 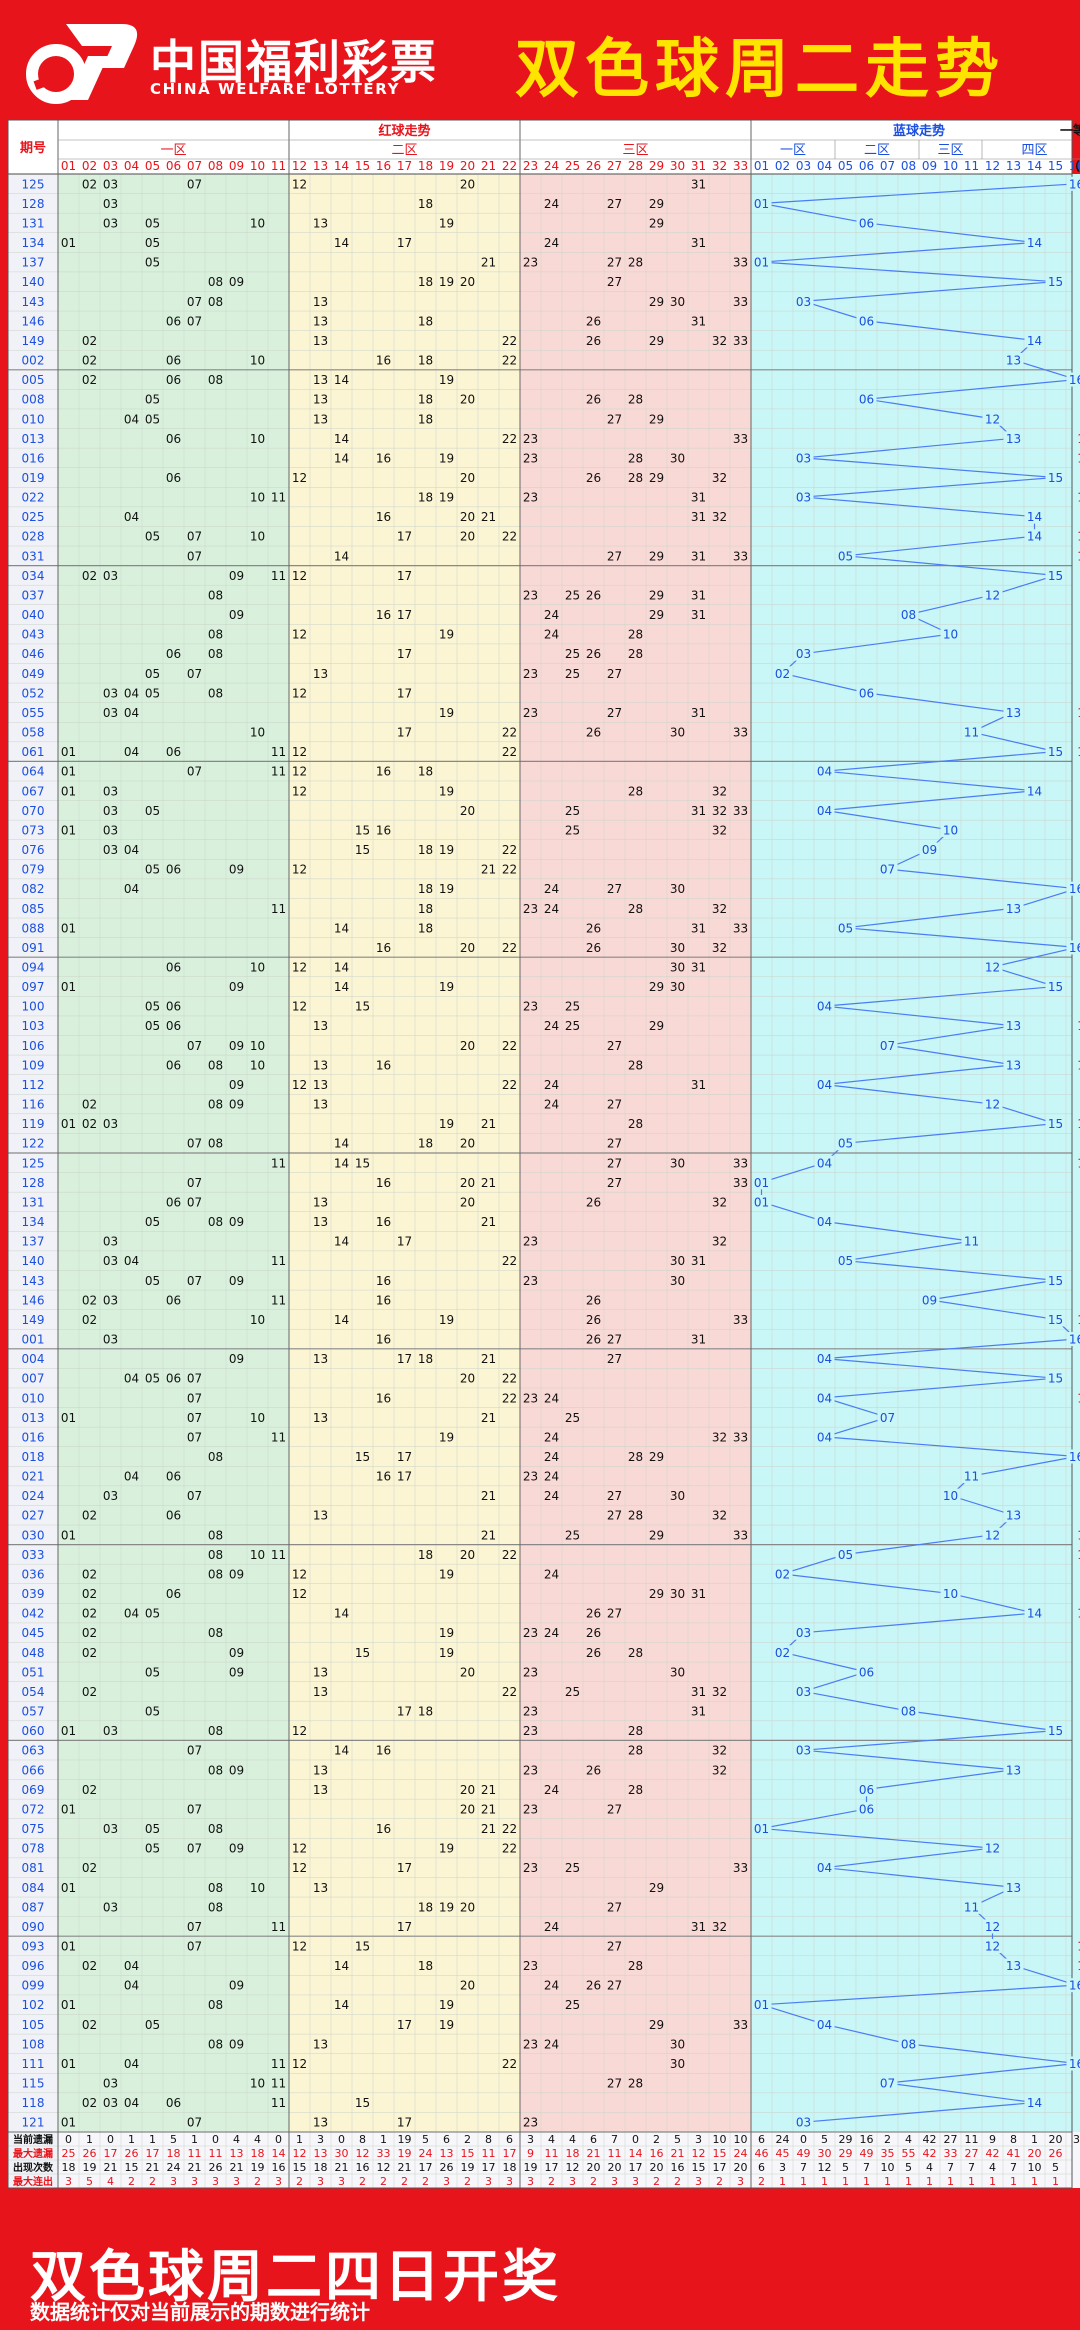 I want to click on blue-ball-mark: 04, so click(x=824, y=2025).